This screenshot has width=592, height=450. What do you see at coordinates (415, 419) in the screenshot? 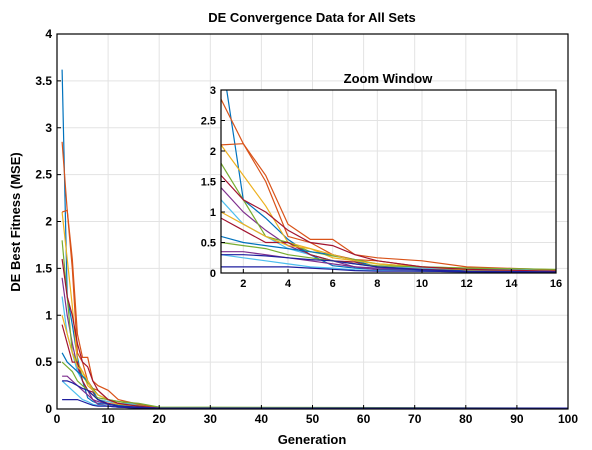
I see `main-x-tick-label: 70` at bounding box center [415, 419].